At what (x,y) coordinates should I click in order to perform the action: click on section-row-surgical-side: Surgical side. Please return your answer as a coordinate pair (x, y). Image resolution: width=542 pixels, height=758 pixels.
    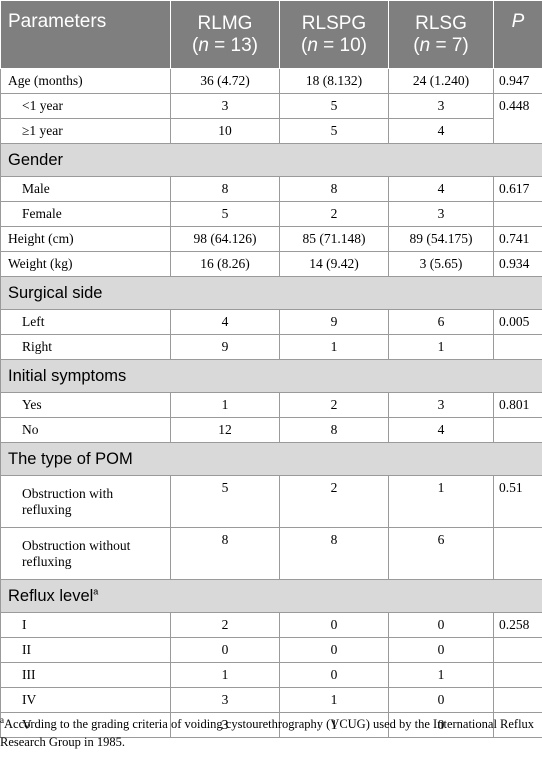
    Looking at the image, I should click on (271, 293).